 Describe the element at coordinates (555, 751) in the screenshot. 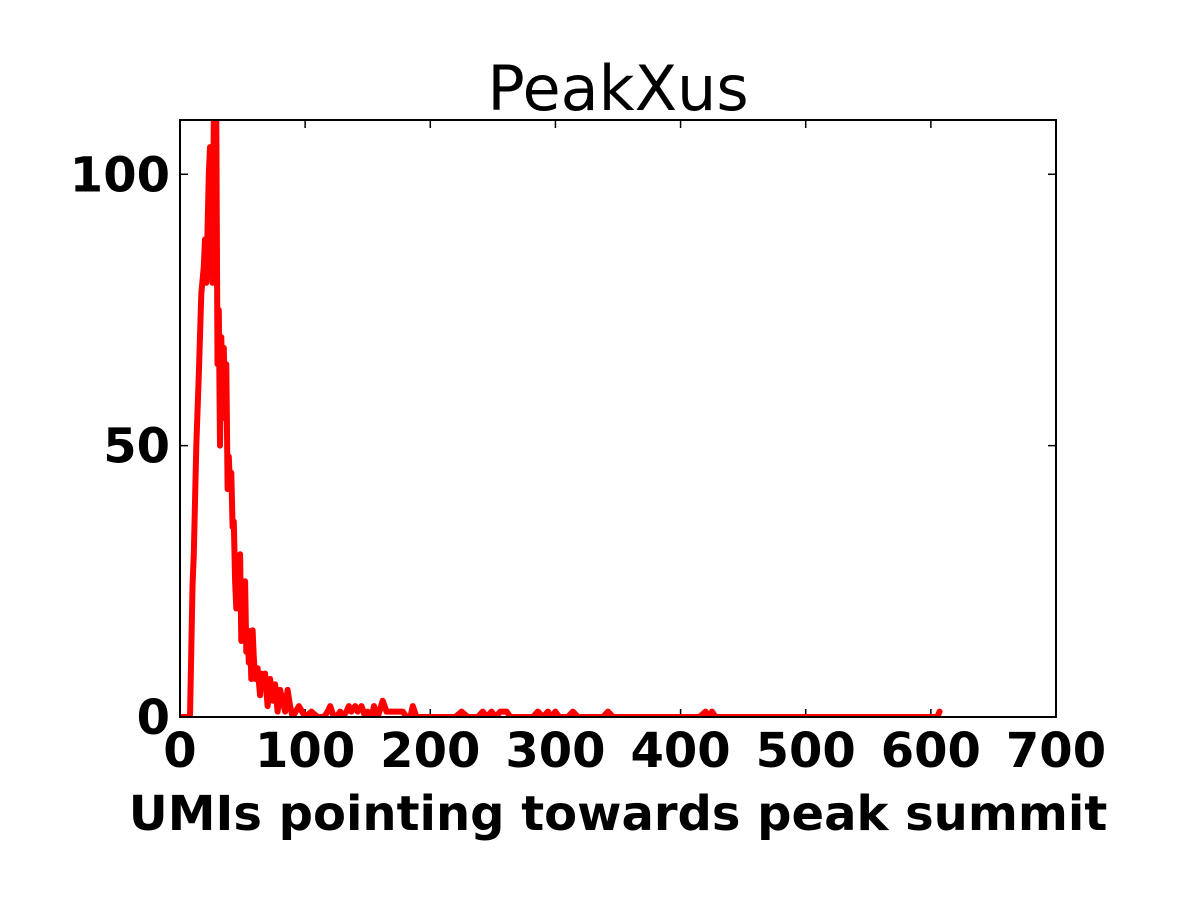

I see `x-tick-label: 300` at that location.